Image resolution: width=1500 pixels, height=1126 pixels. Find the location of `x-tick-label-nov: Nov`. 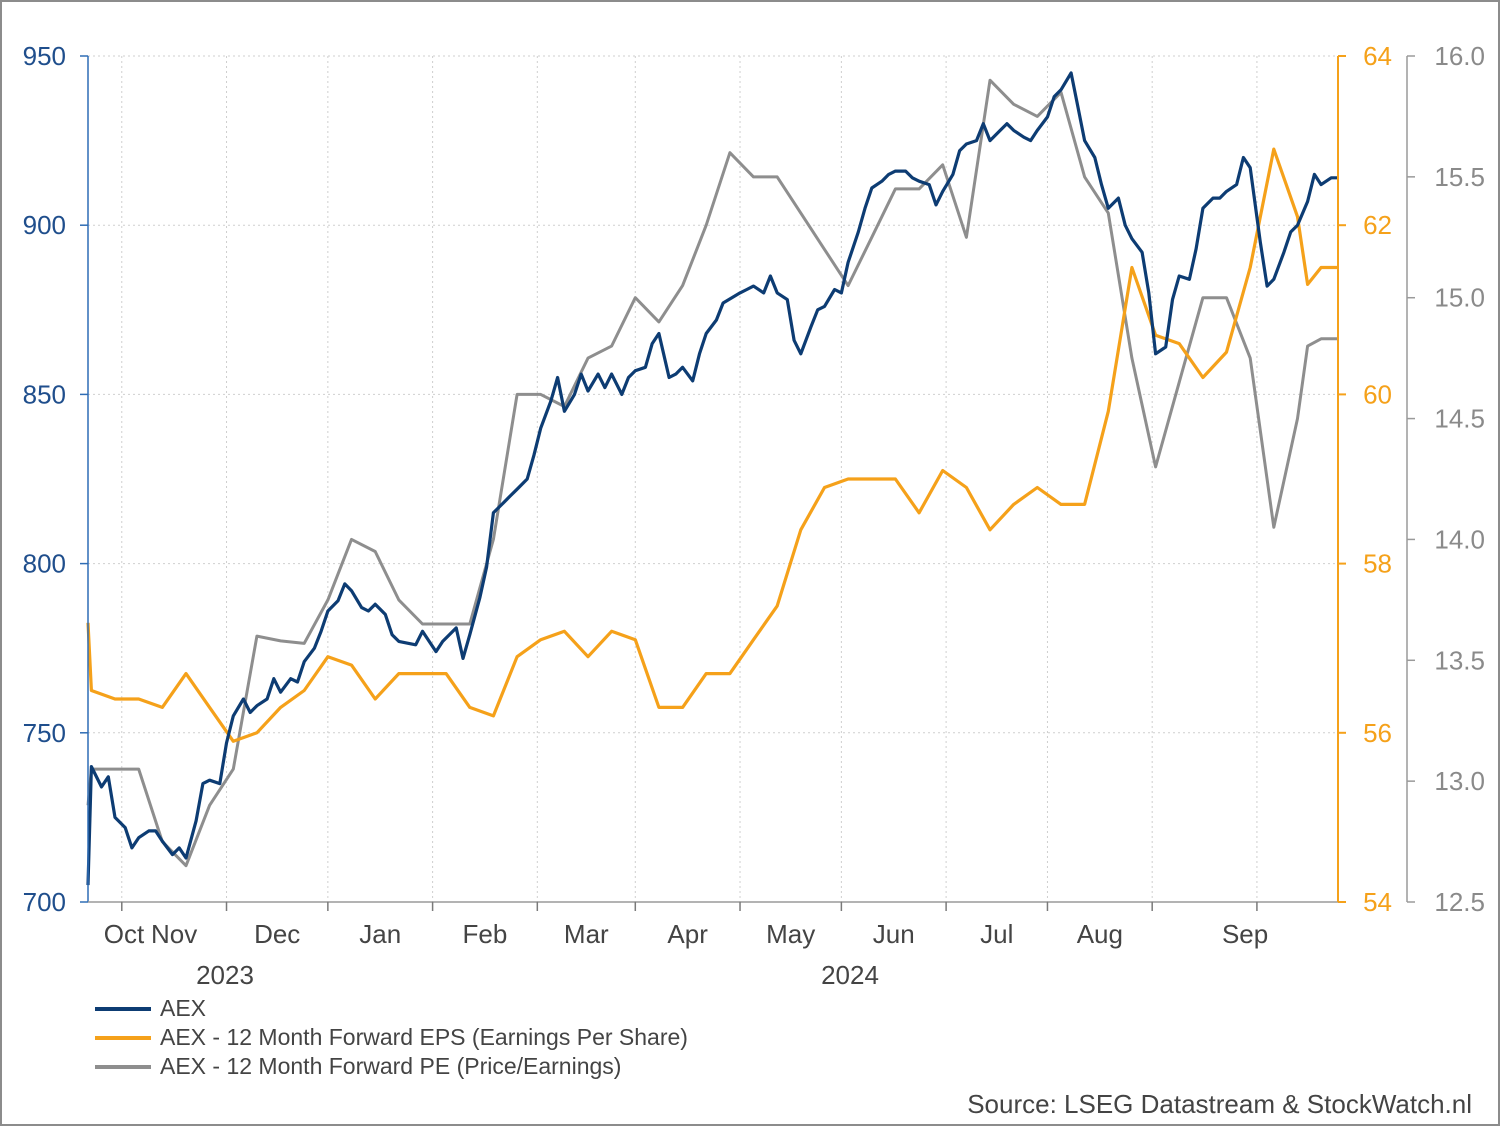

x-tick-label-nov: Nov is located at coordinates (174, 934).